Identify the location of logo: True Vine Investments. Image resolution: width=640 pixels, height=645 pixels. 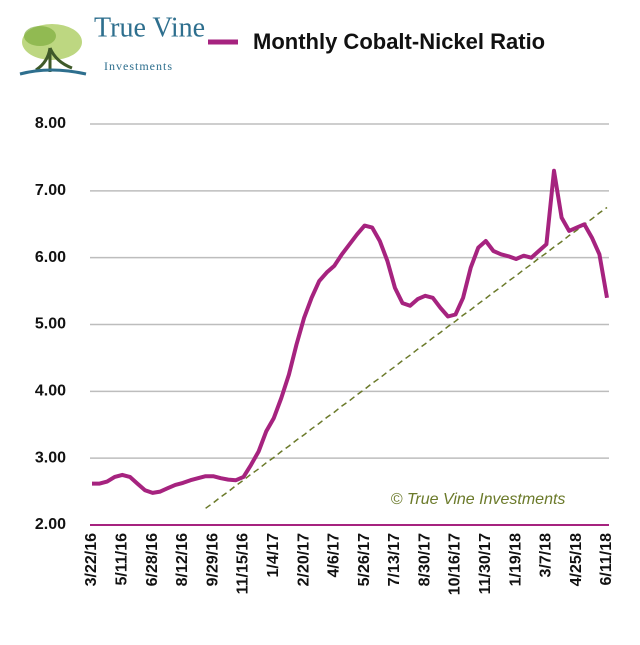
(112, 44).